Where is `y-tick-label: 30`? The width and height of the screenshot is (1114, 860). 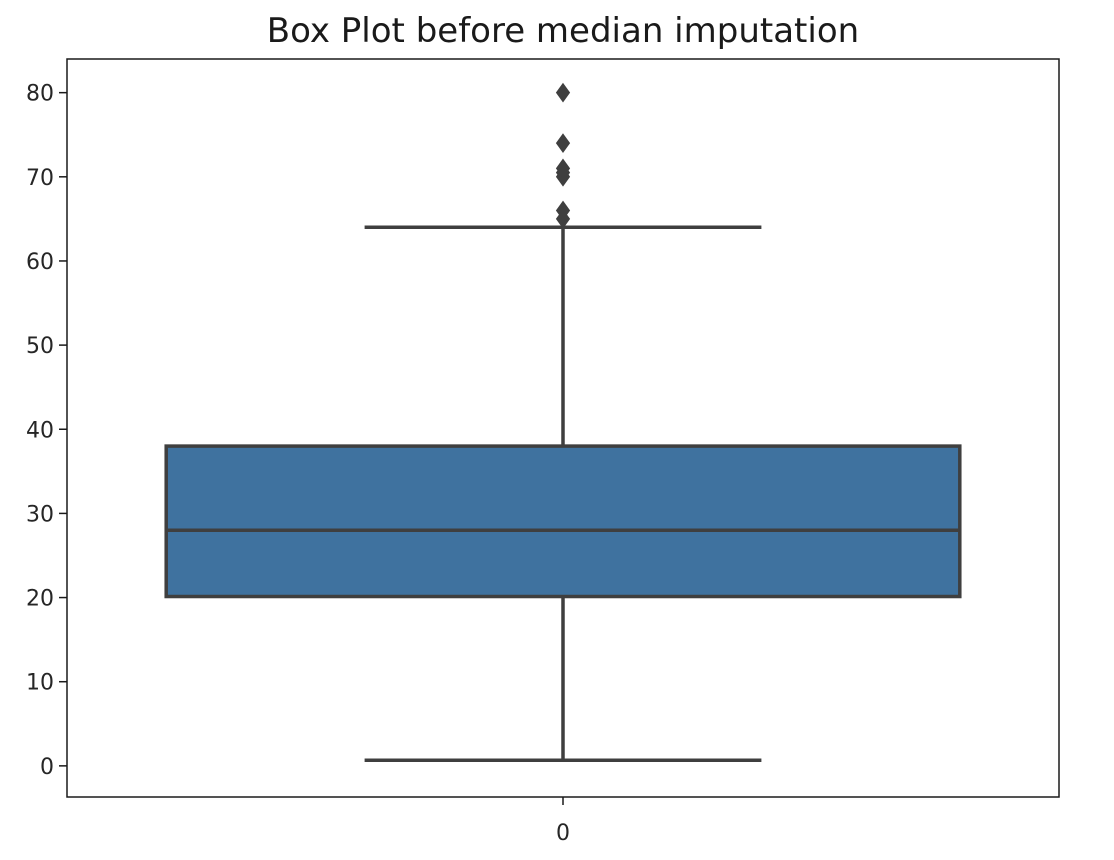
y-tick-label: 30 is located at coordinates (40, 514).